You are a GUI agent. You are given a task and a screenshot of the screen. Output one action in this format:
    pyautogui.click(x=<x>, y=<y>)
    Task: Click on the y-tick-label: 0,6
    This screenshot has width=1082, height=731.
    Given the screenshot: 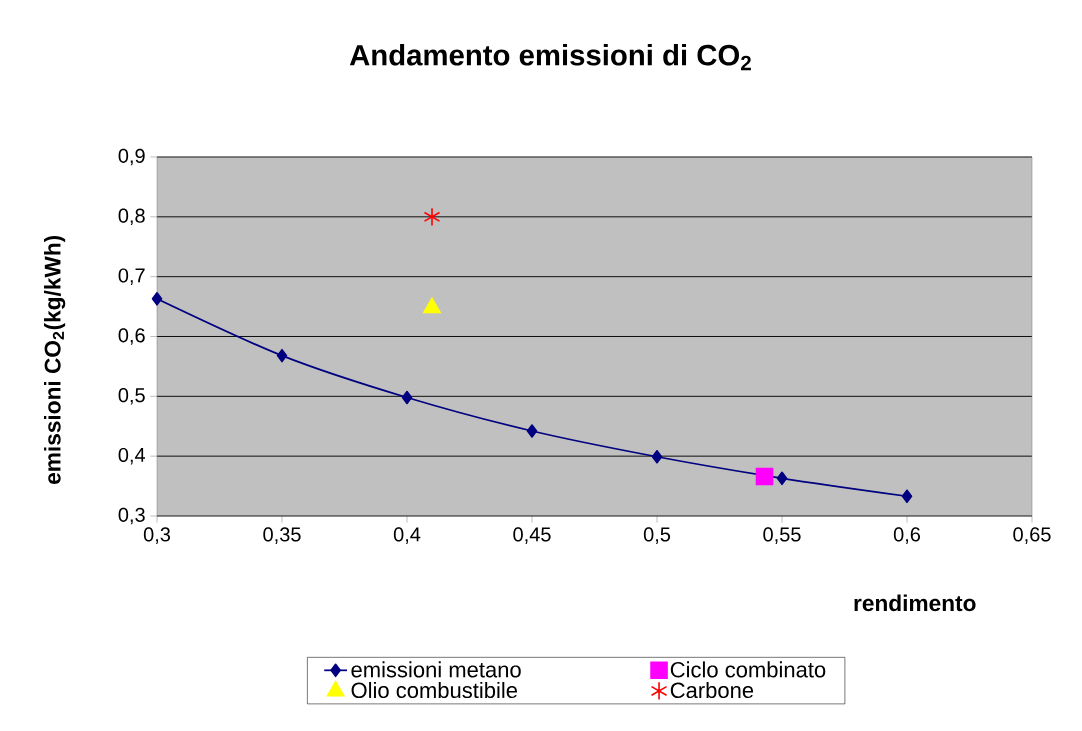 What is the action you would take?
    pyautogui.click(x=131, y=336)
    